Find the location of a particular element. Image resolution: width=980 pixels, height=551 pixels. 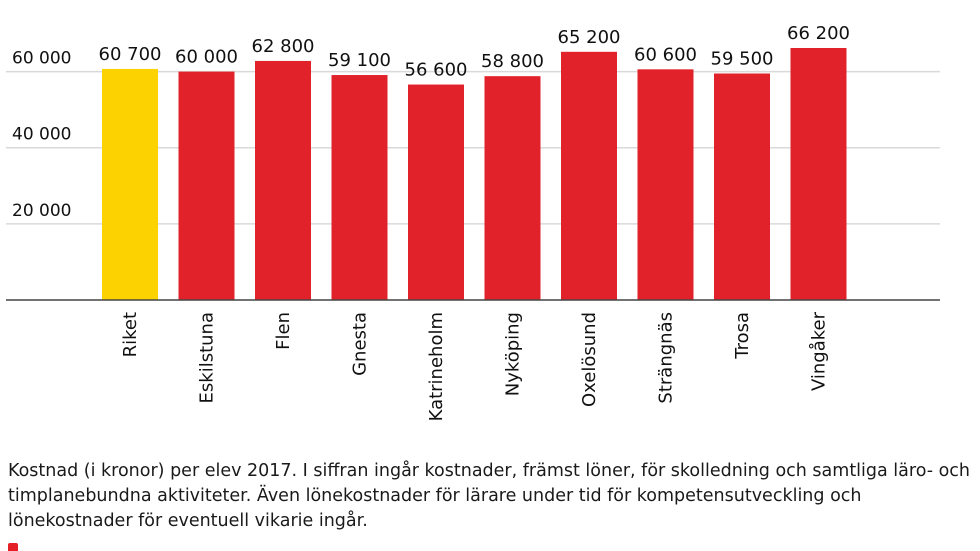

data-label: 60 600 is located at coordinates (665, 54).